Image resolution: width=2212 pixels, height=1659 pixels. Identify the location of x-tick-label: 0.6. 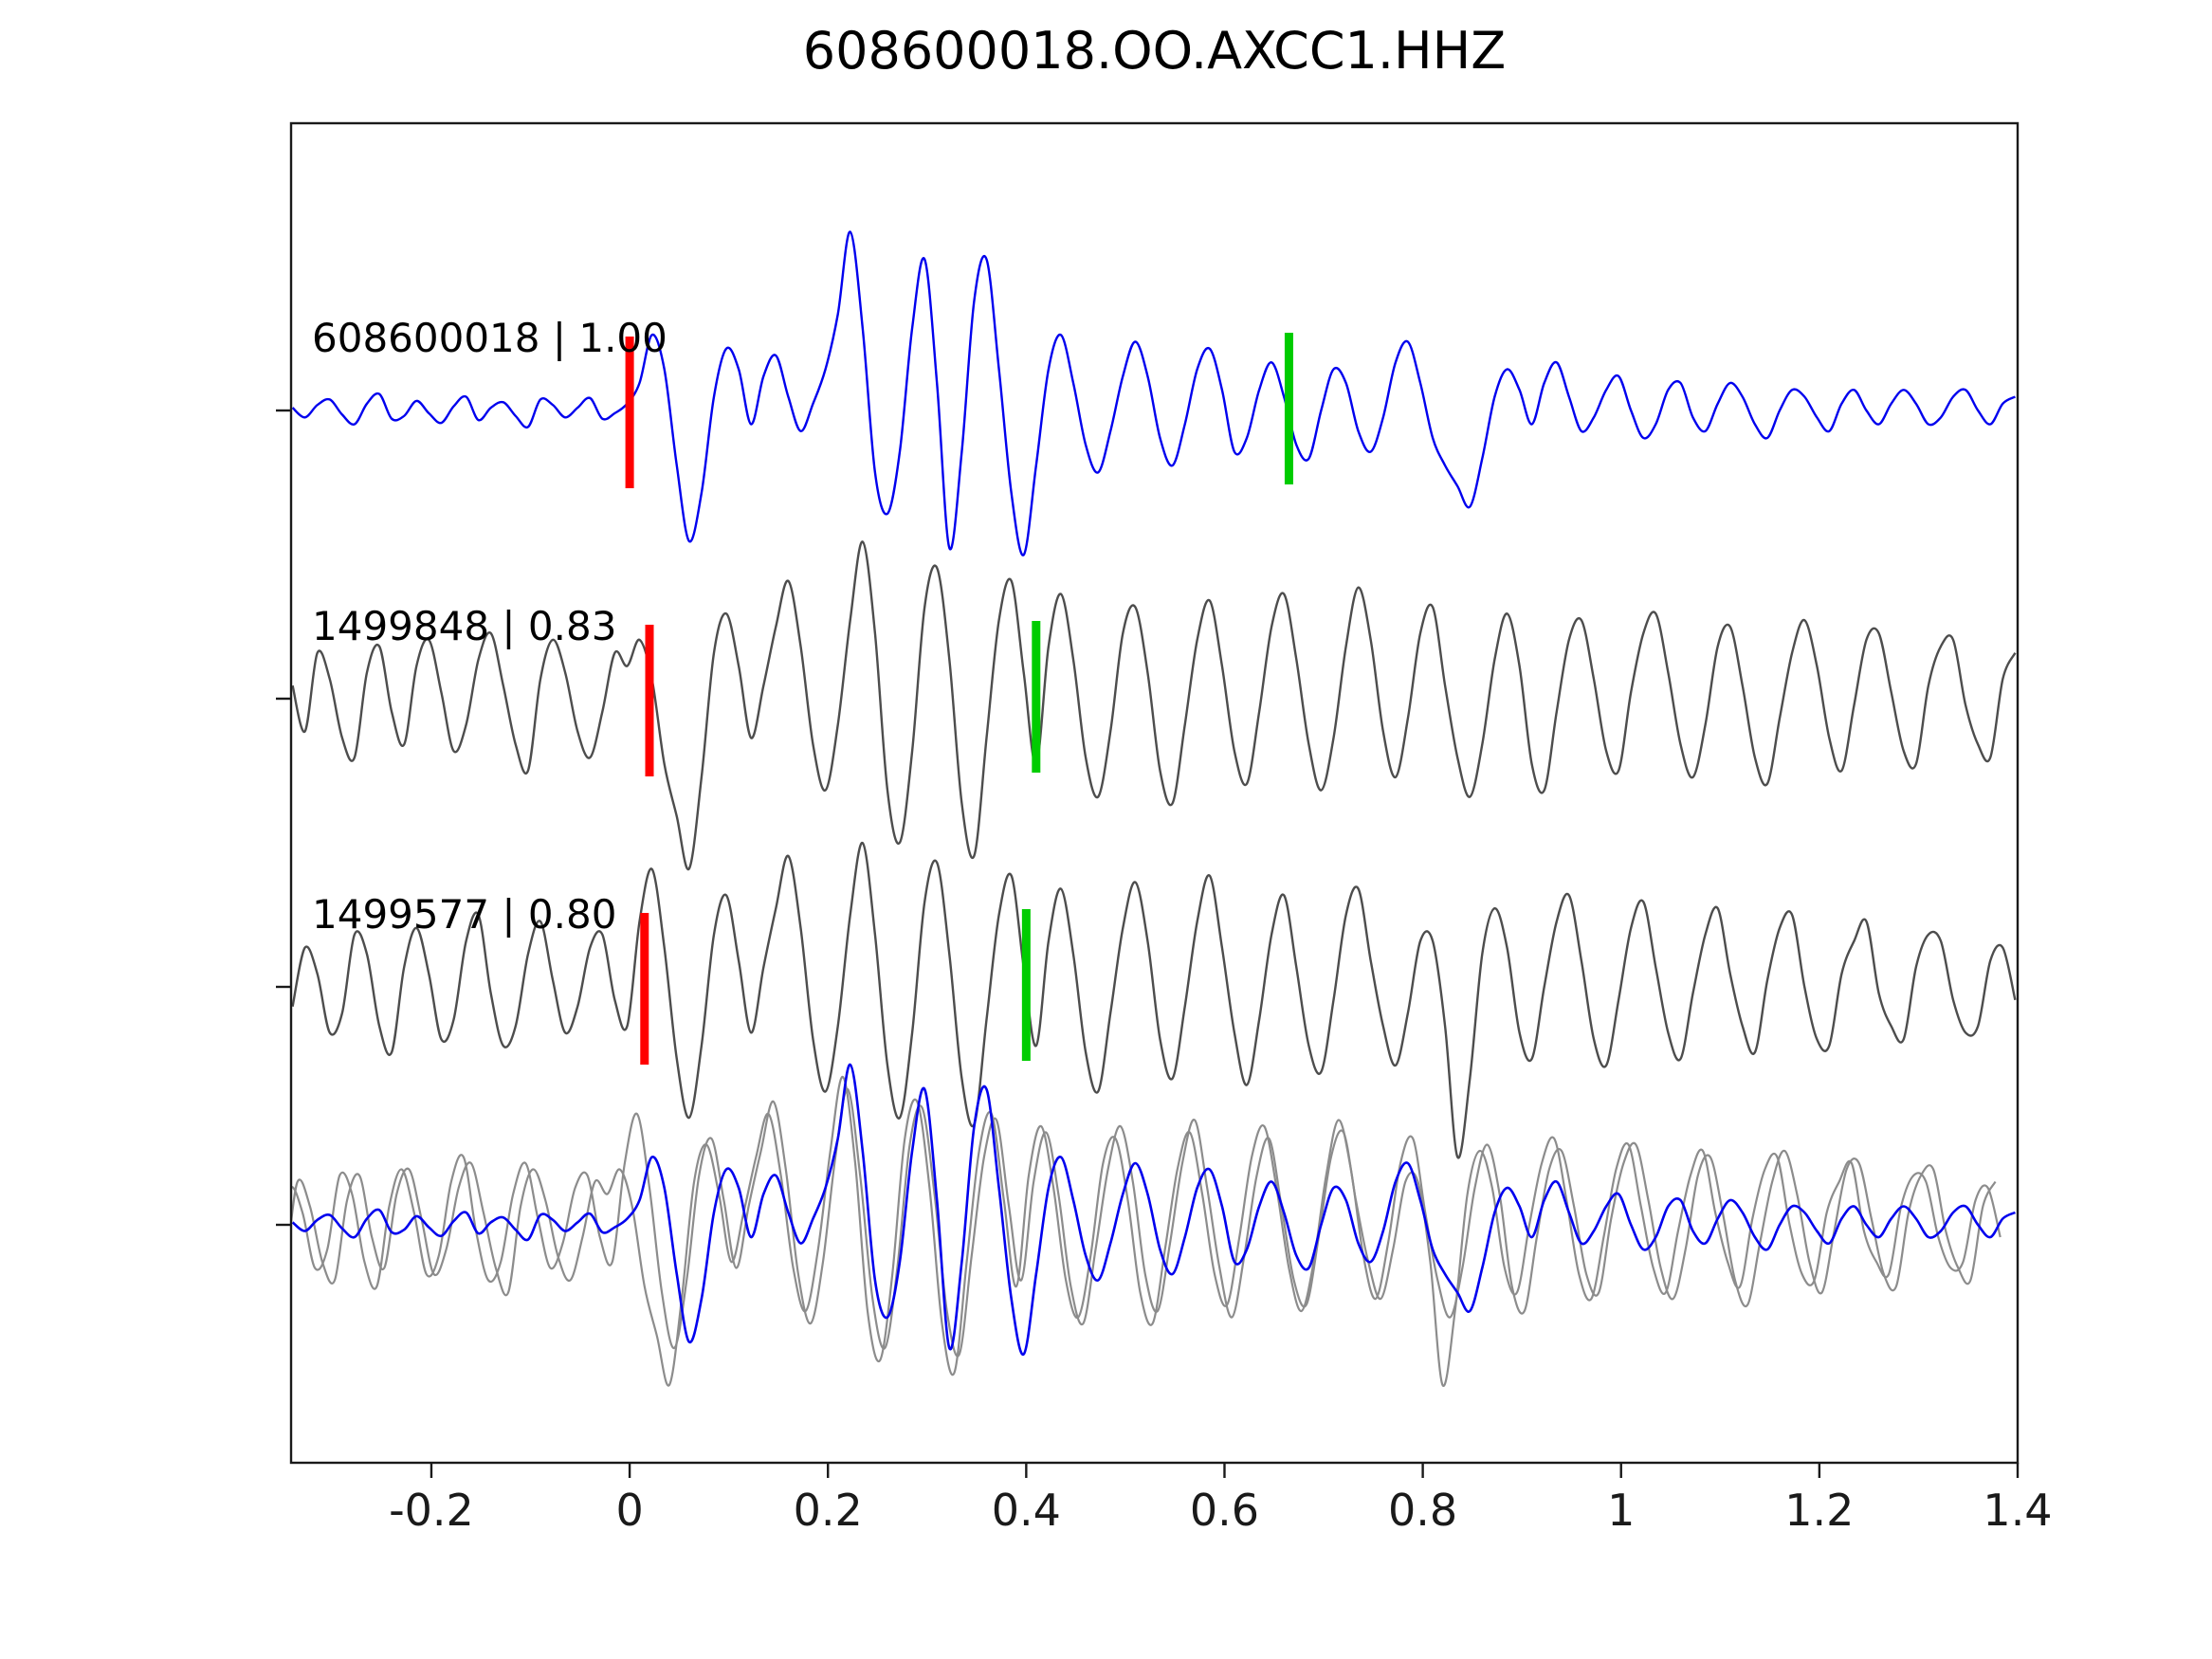
(1224, 1510).